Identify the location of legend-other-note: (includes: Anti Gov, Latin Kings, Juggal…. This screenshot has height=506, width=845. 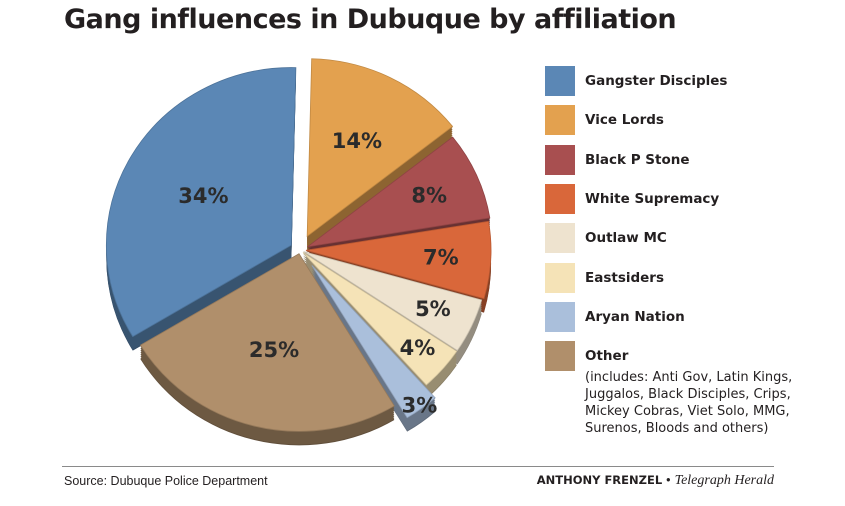
(689, 403).